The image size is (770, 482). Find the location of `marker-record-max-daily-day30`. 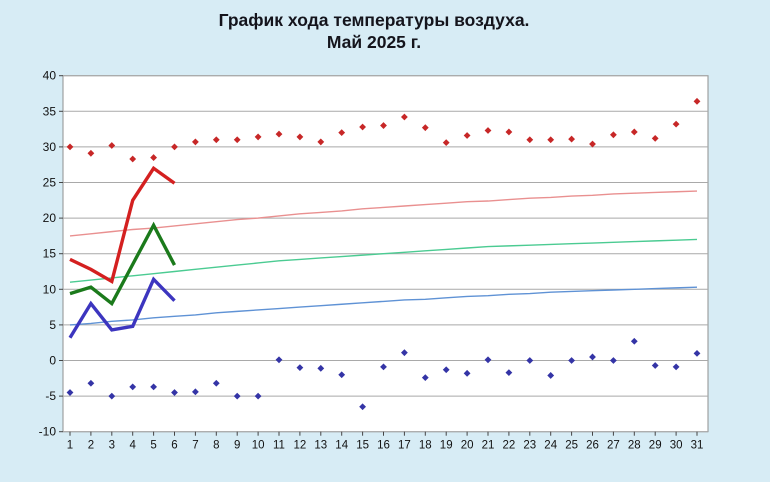

marker-record-max-daily-day30 is located at coordinates (676, 124).